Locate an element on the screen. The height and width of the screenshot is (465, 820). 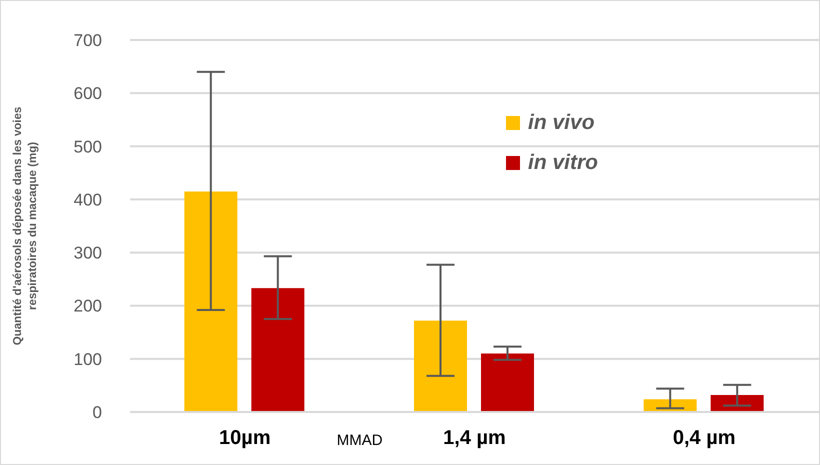
legend-label: in vitro is located at coordinates (563, 163).